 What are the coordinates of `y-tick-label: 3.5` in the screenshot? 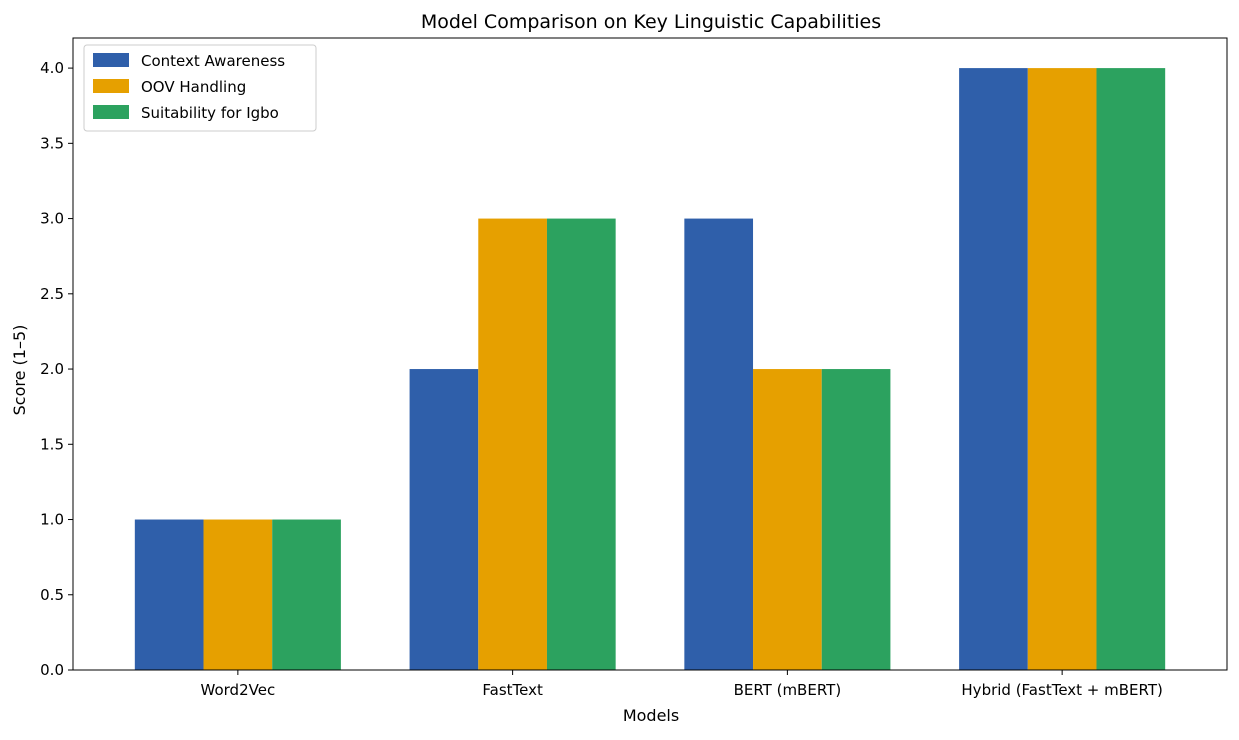 It's located at (52, 143).